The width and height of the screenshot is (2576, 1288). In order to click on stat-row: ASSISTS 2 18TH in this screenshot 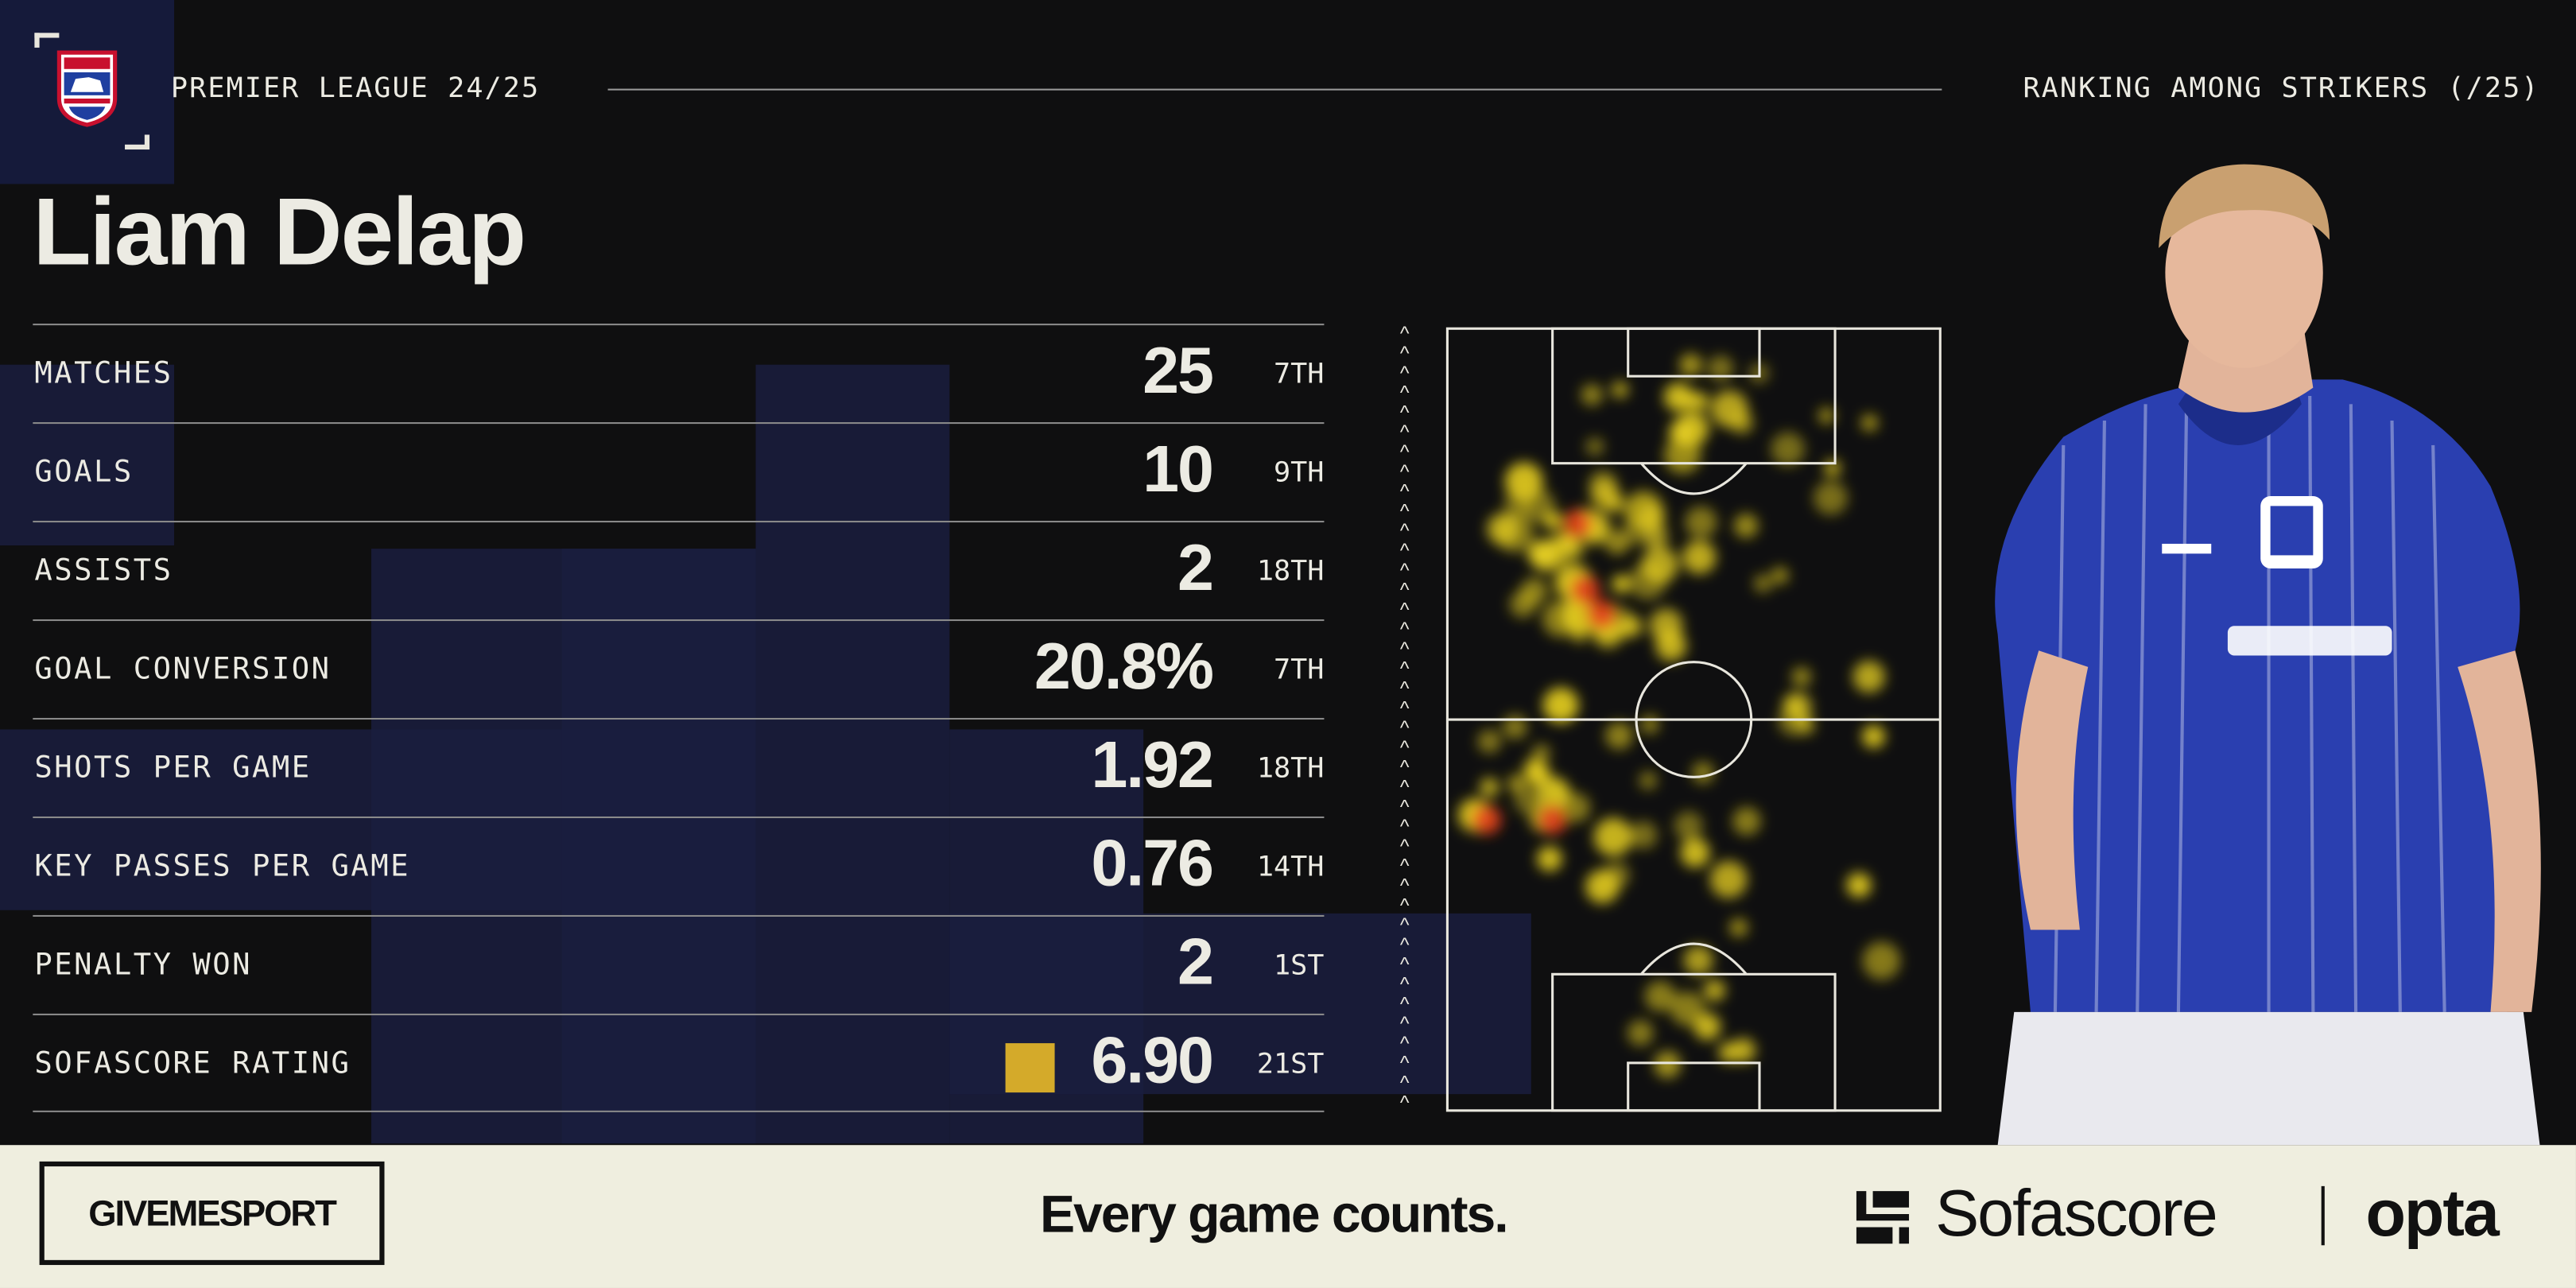, I will do `click(679, 571)`.